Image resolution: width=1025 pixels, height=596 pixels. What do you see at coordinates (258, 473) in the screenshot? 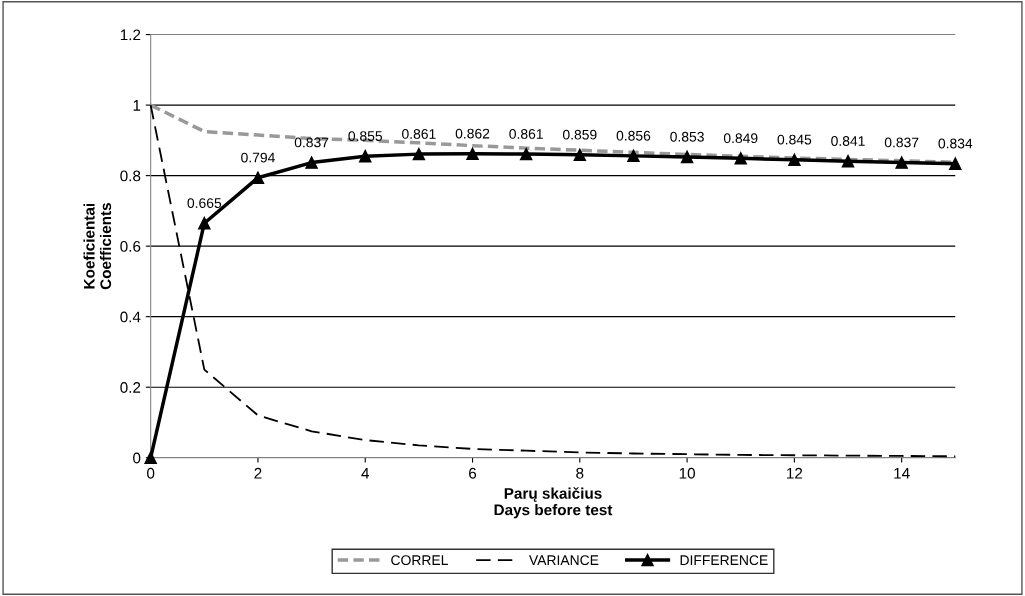
I see `x-tick-label: 2` at bounding box center [258, 473].